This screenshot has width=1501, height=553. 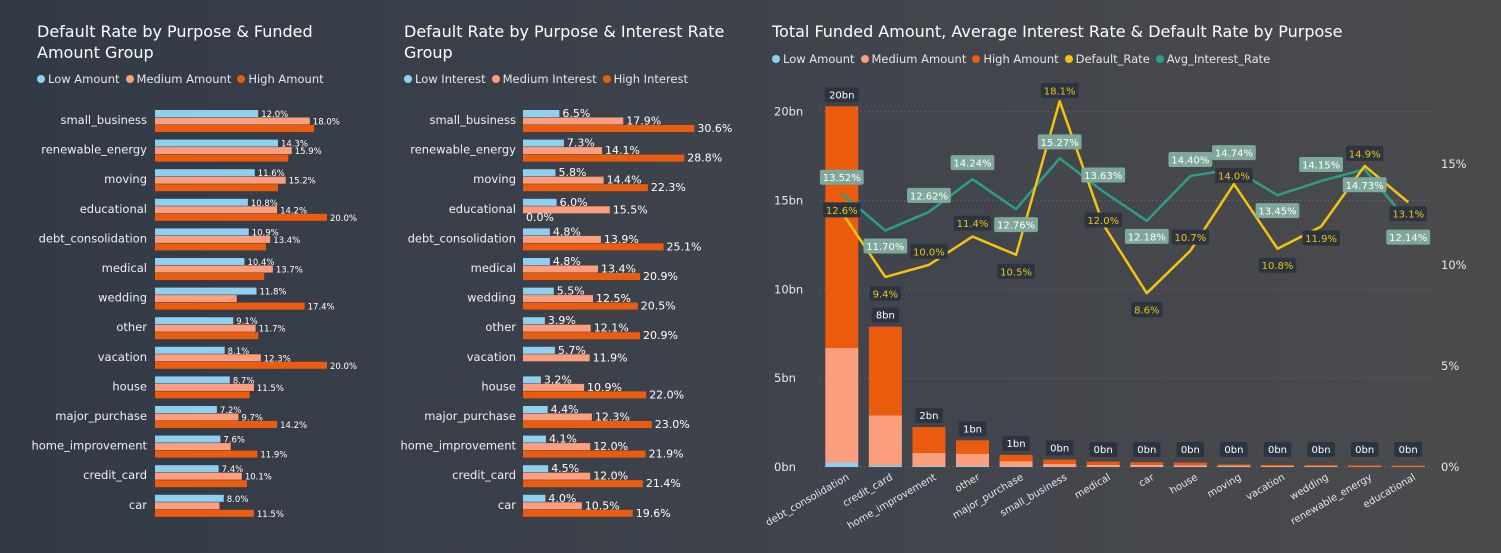 I want to click on data-label: 8.0%, so click(x=238, y=500).